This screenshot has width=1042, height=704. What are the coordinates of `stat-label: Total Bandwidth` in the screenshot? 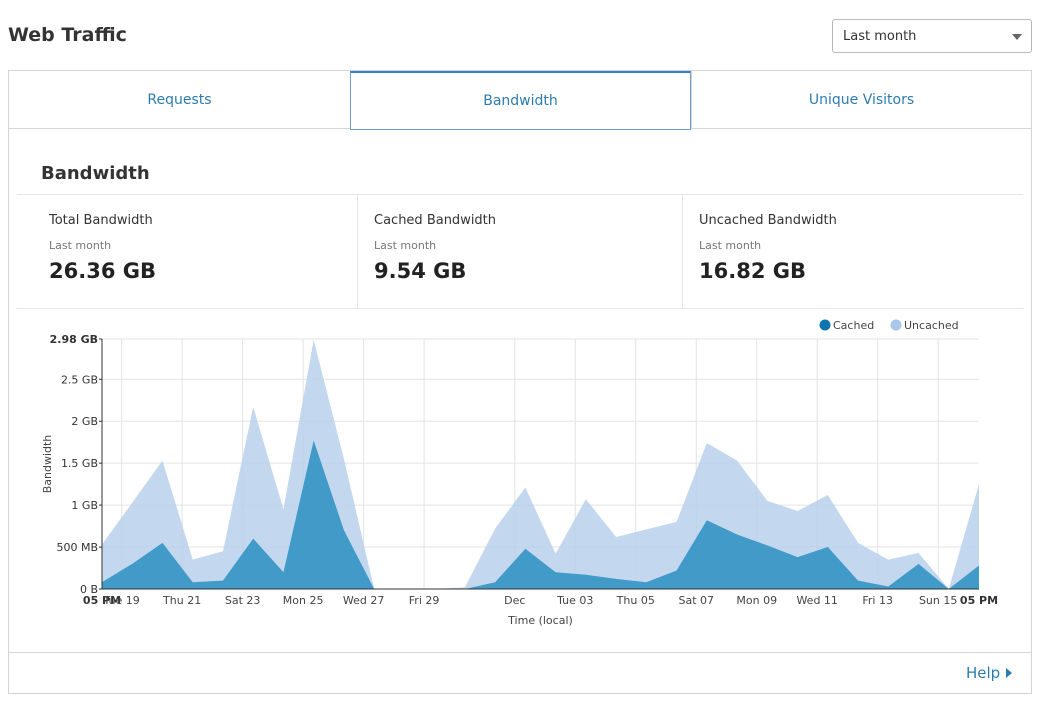 It's located at (101, 220).